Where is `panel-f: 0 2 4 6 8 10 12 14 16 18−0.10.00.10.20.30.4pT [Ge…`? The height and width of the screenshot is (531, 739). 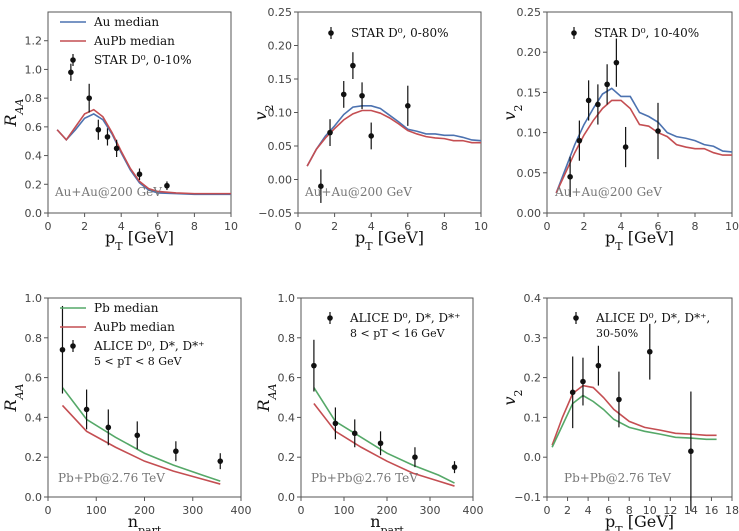 panel-f: 0 2 4 6 8 10 12 14 16 18−0.10.00.10.20.30.4pT [Ge… is located at coordinates (619, 411).